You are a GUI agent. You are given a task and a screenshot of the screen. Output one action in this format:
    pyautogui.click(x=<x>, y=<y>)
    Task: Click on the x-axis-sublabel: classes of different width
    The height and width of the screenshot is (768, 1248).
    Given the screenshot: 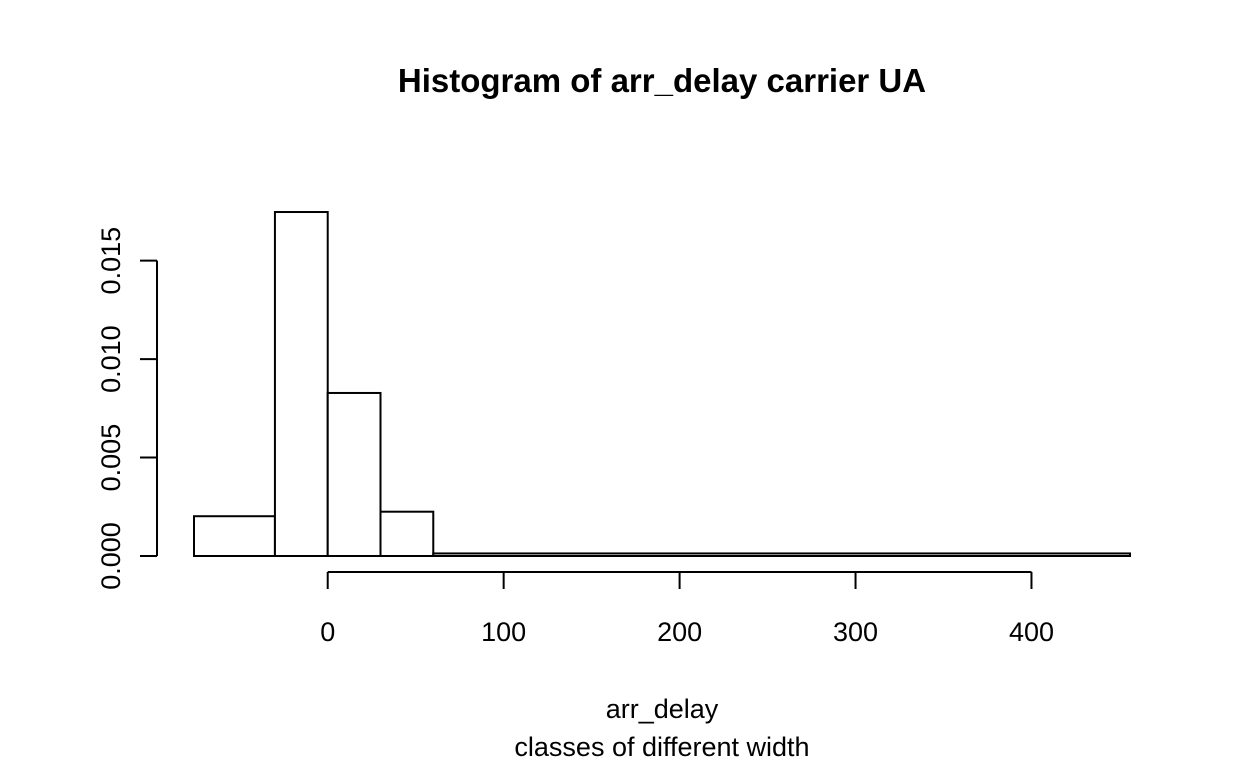 What is the action you would take?
    pyautogui.click(x=661, y=747)
    